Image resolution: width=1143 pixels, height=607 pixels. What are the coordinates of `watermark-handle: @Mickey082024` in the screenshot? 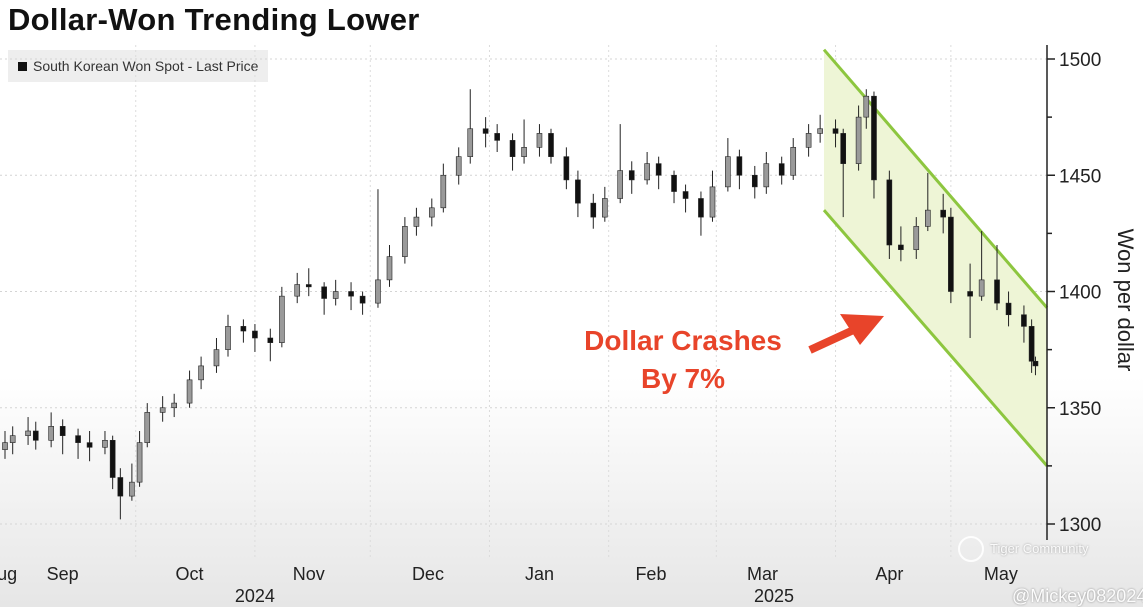 It's located at (1077, 596).